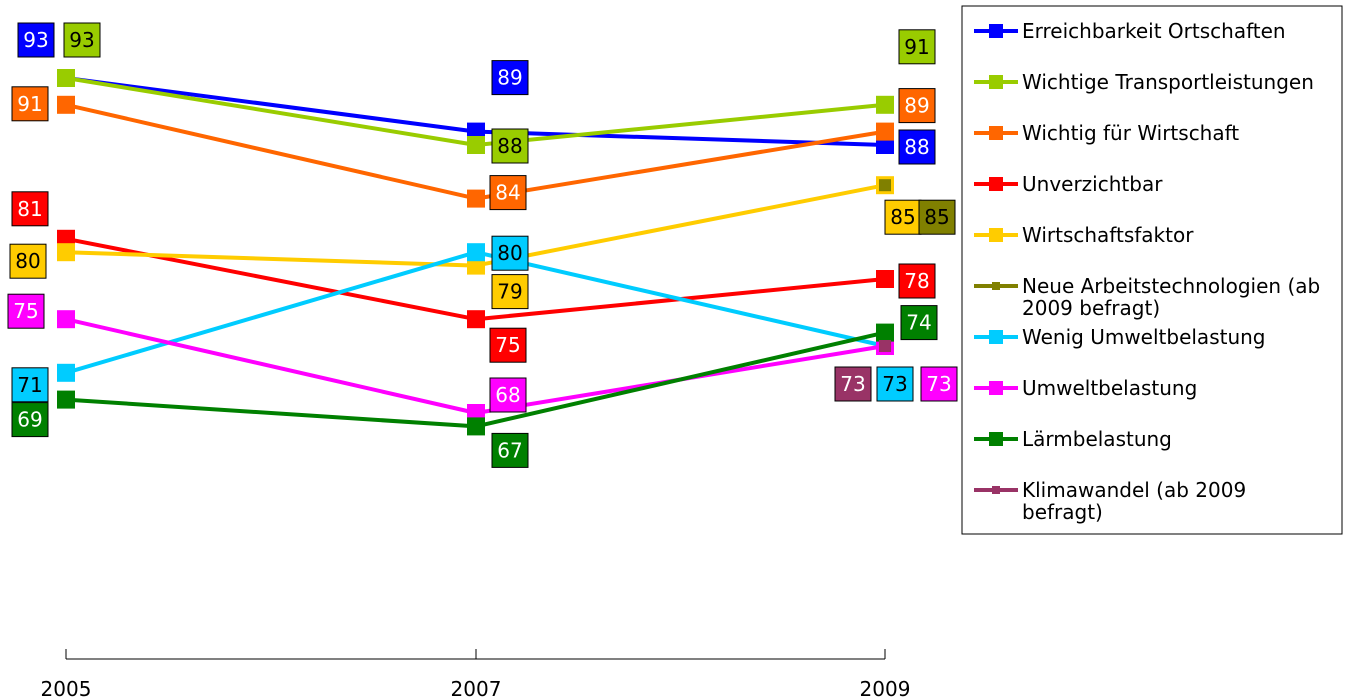  I want to click on data-label: 84, so click(507, 193).